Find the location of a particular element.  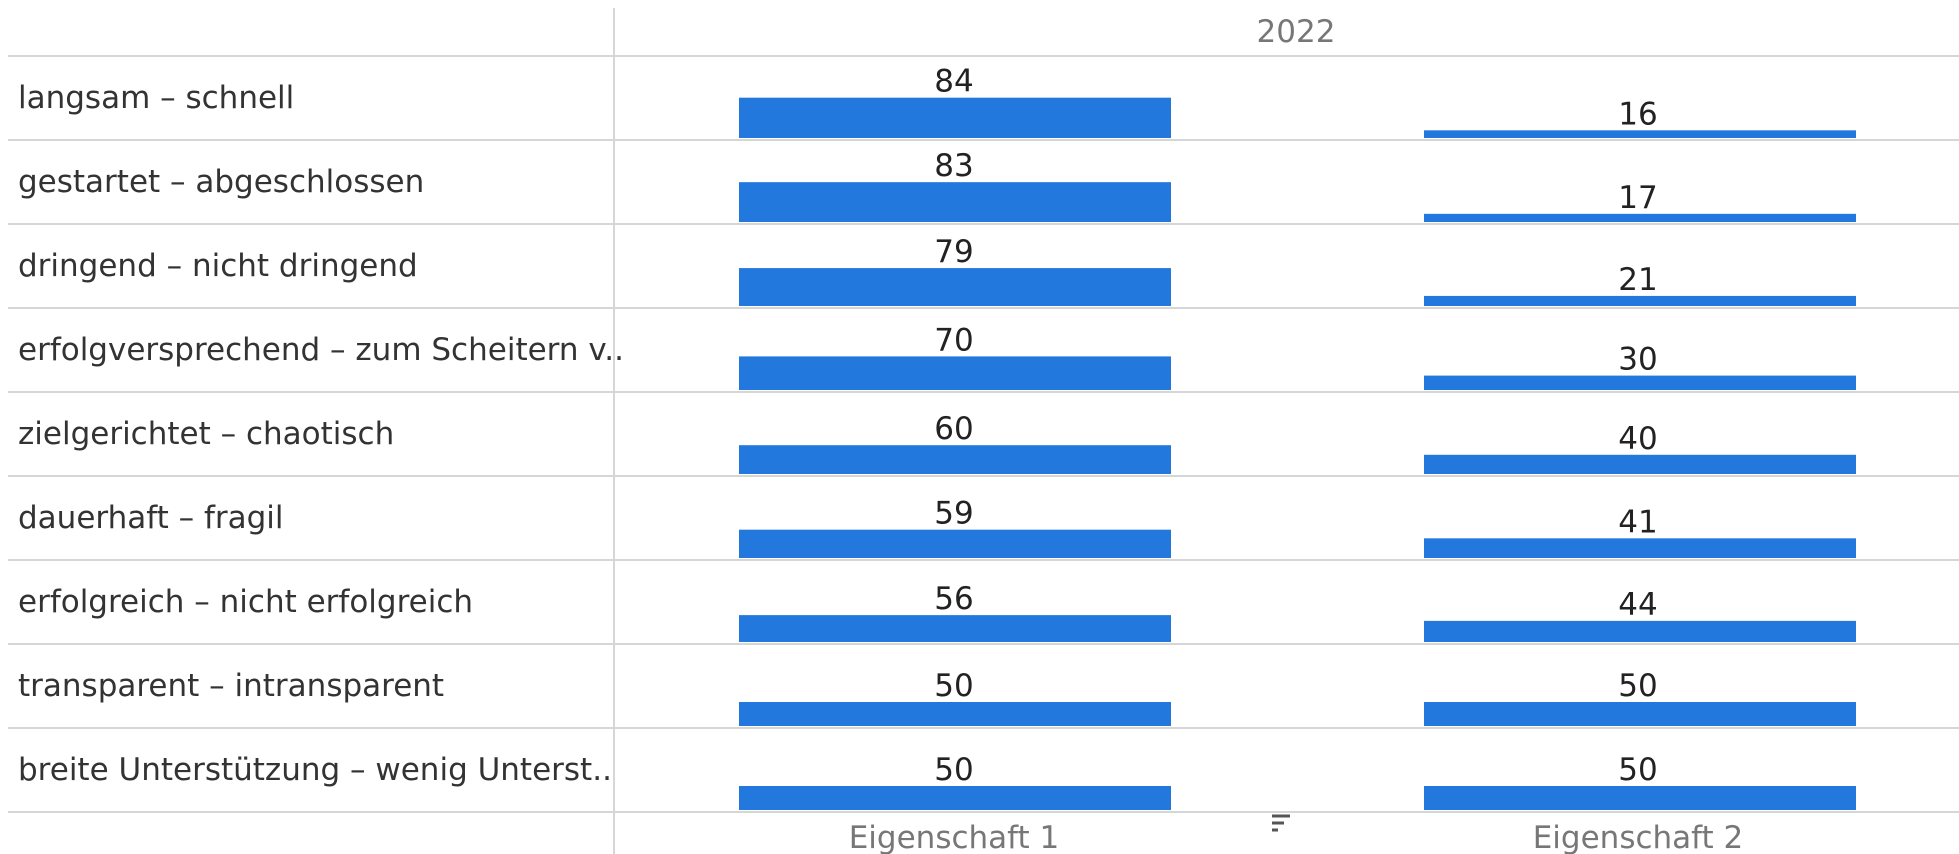

year-header: 2022 is located at coordinates (1296, 32).